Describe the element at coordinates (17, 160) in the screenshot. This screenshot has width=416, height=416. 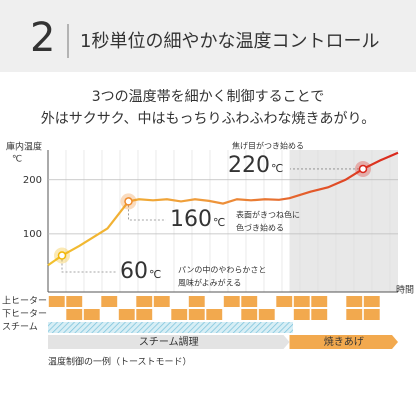
I see `y-axis-label: ℃` at that location.